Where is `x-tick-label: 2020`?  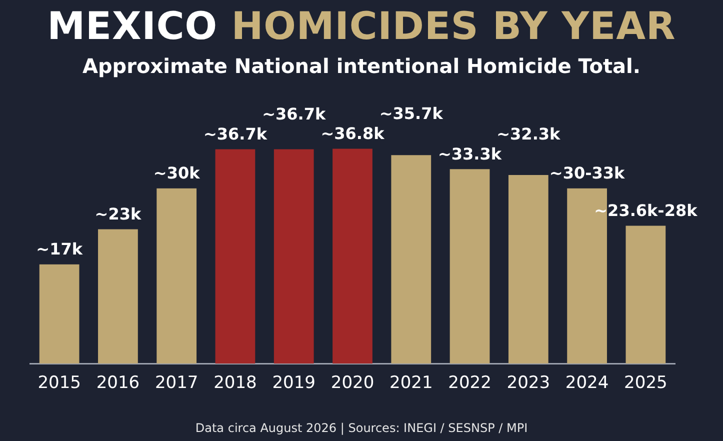
x-tick-label: 2020 is located at coordinates (352, 383).